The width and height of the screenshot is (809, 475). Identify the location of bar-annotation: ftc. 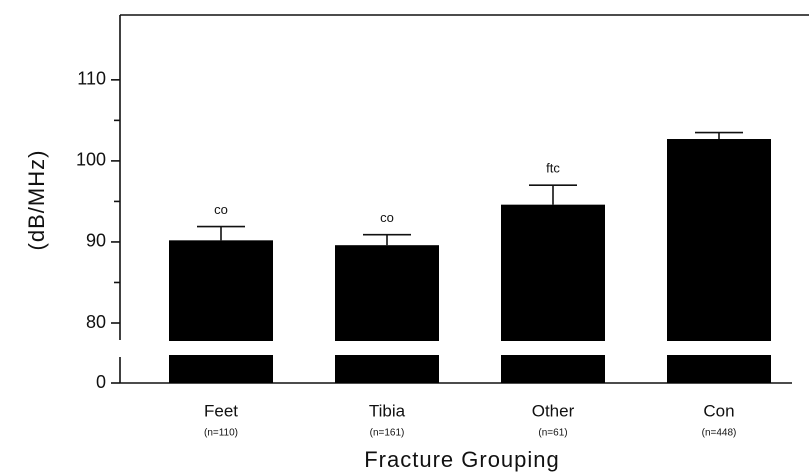
(553, 168).